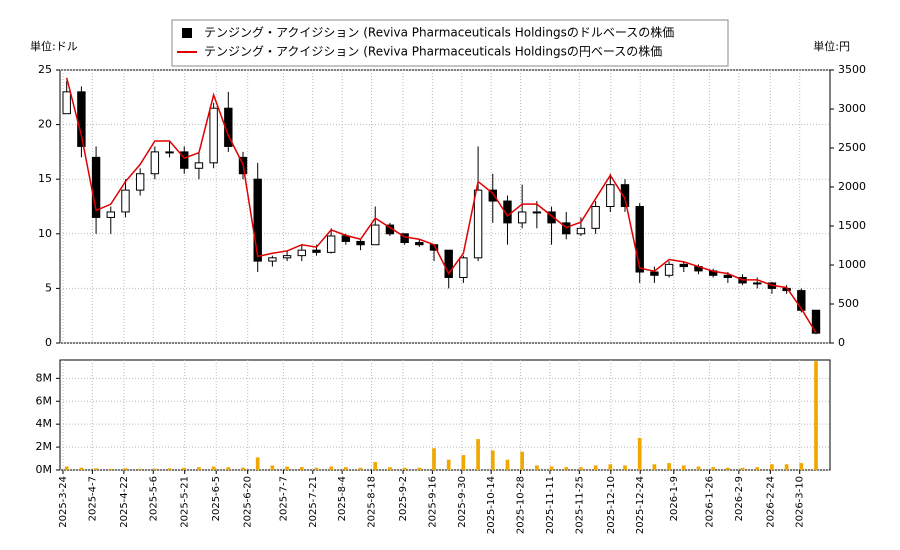 This screenshot has height=550, width=900. Describe the element at coordinates (550, 505) in the screenshot. I see `x-tick-label: 2025-11-11` at that location.